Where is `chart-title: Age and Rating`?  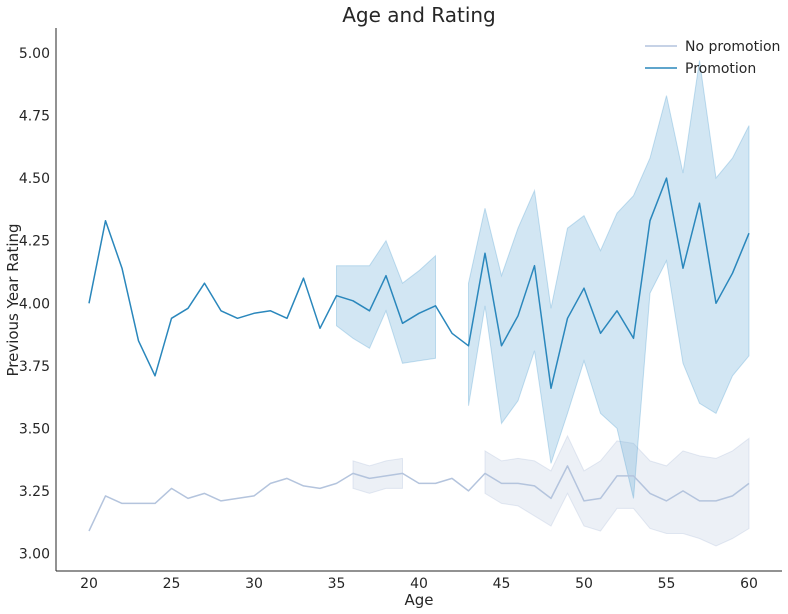
chart-title: Age and Rating is located at coordinates (419, 15).